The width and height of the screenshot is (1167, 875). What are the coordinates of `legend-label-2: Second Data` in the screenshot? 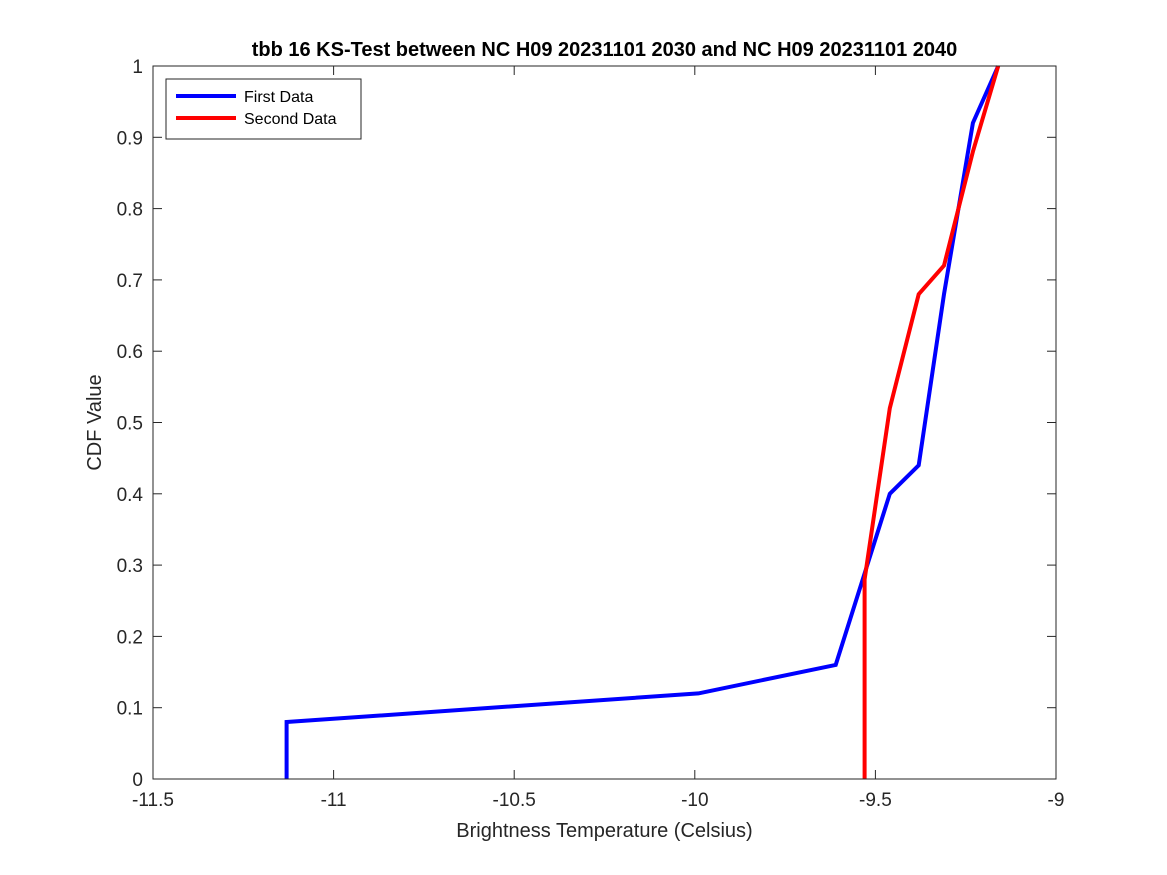 It's located at (290, 119).